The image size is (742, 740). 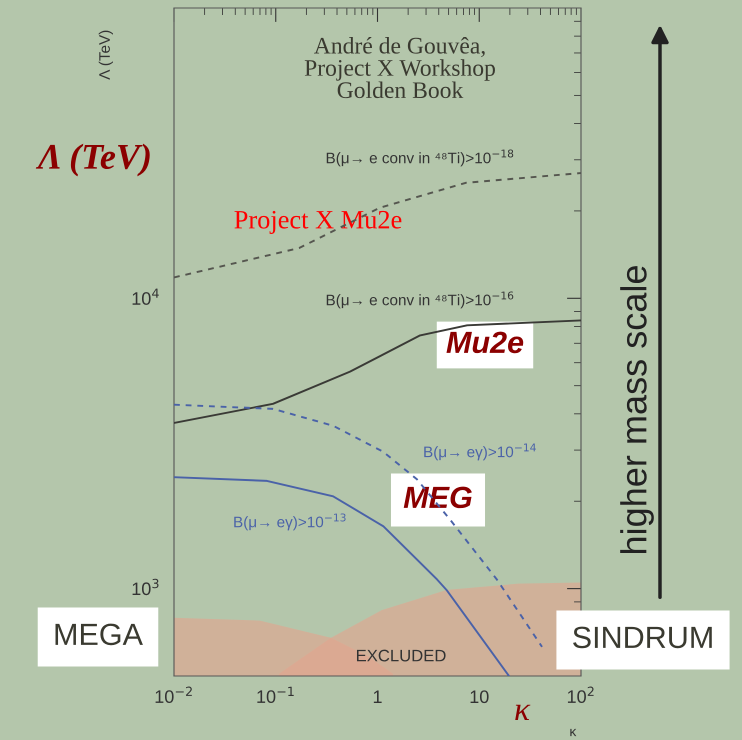 I want to click on annotation: Project X Mu2e, so click(x=318, y=222).